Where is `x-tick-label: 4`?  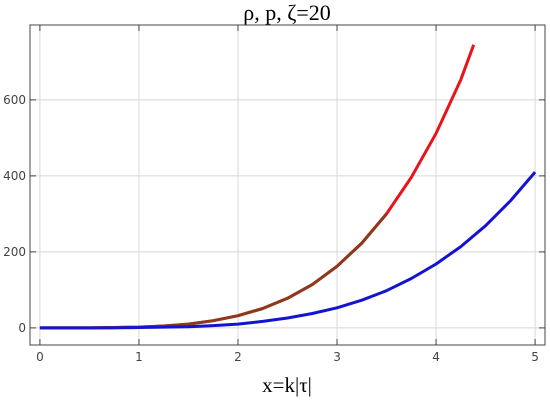
x-tick-label: 4 is located at coordinates (436, 357).